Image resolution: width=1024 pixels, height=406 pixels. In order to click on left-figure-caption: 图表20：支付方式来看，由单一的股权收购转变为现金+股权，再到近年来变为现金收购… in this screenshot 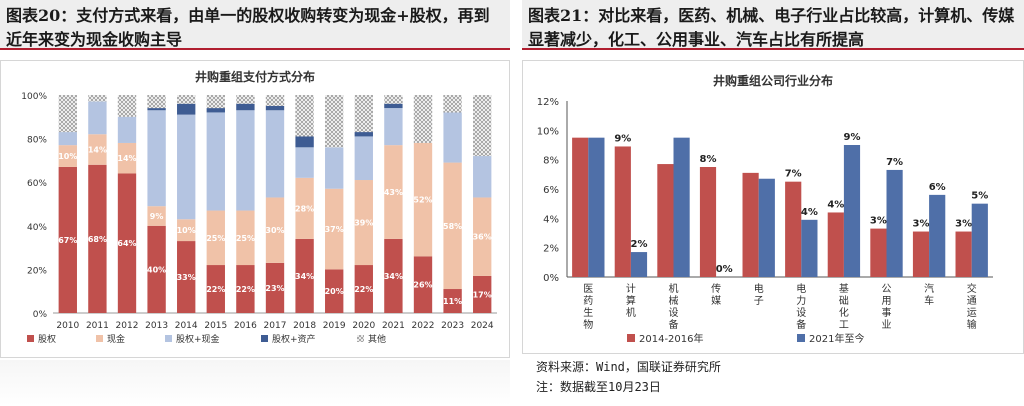, I will do `click(255, 25)`.